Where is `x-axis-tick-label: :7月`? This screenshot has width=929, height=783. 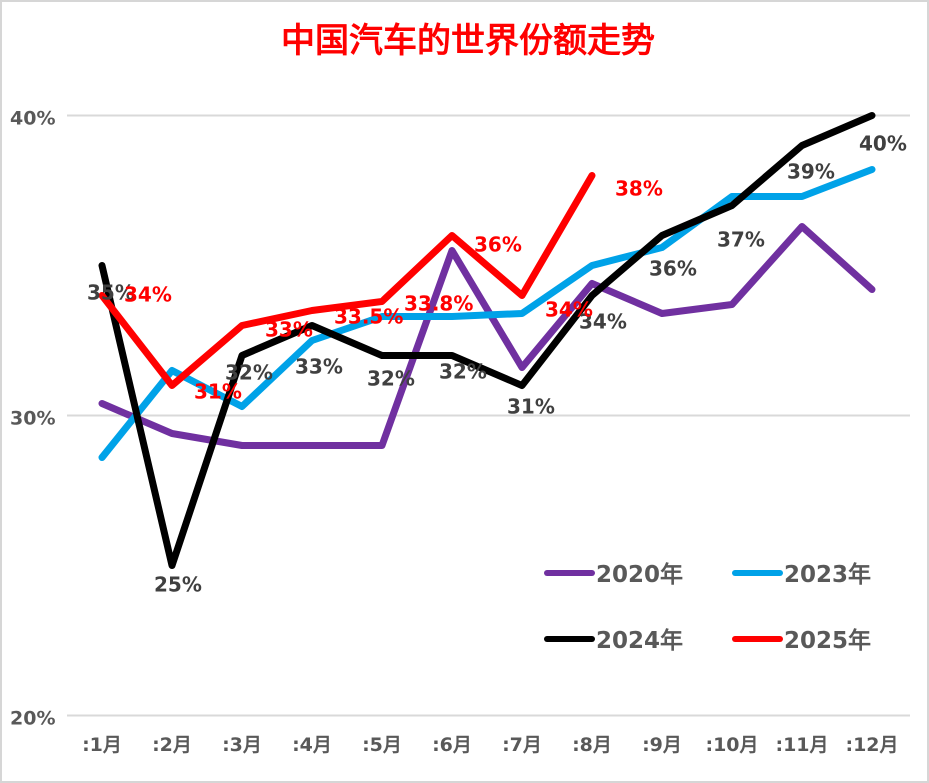
x-axis-tick-label: :7月 is located at coordinates (522, 745).